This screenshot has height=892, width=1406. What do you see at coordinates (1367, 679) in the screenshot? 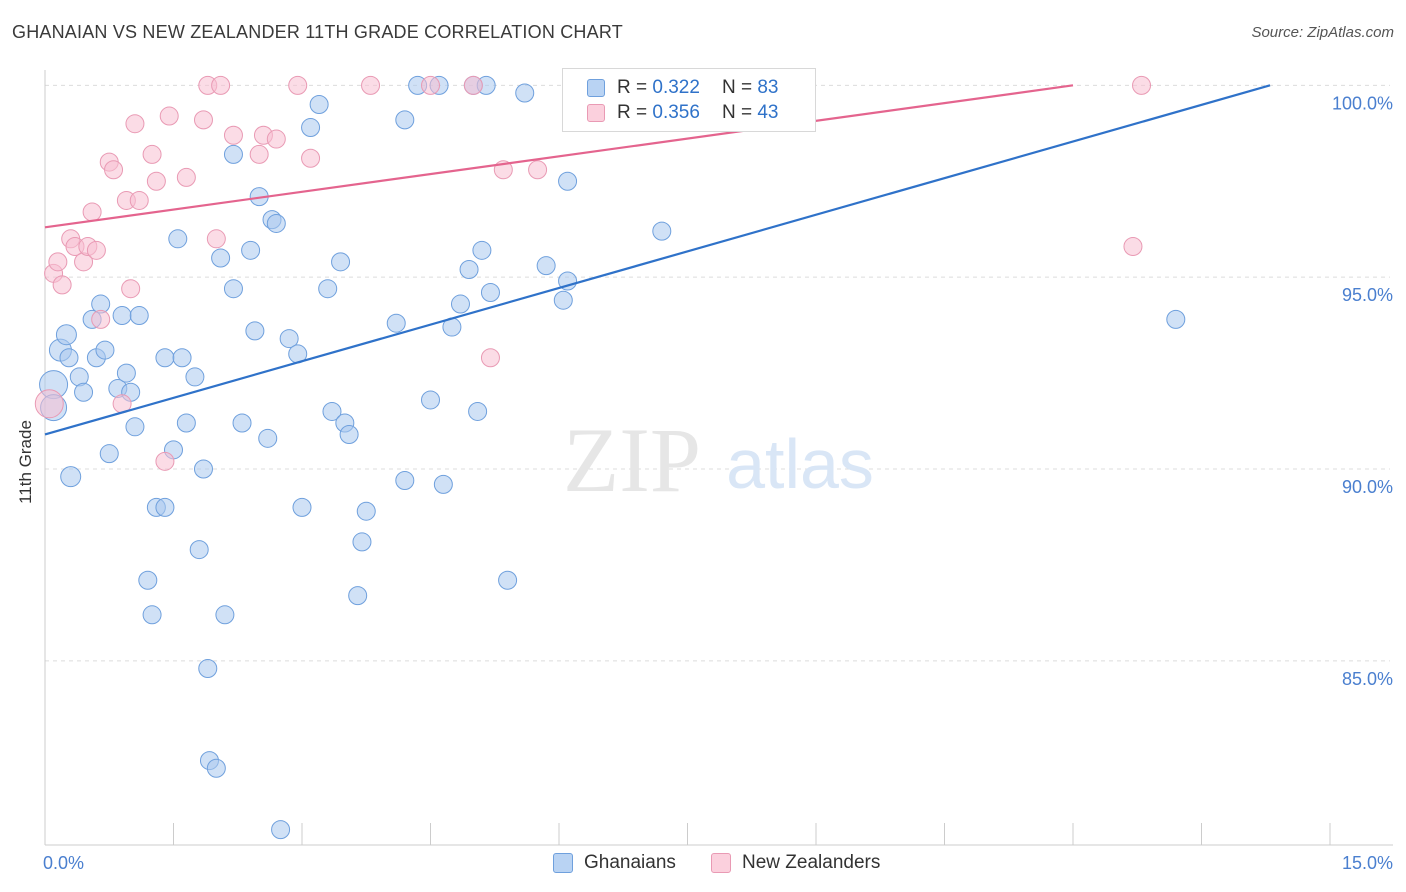
I see `y-tick-label: 85.0%` at bounding box center [1367, 679].